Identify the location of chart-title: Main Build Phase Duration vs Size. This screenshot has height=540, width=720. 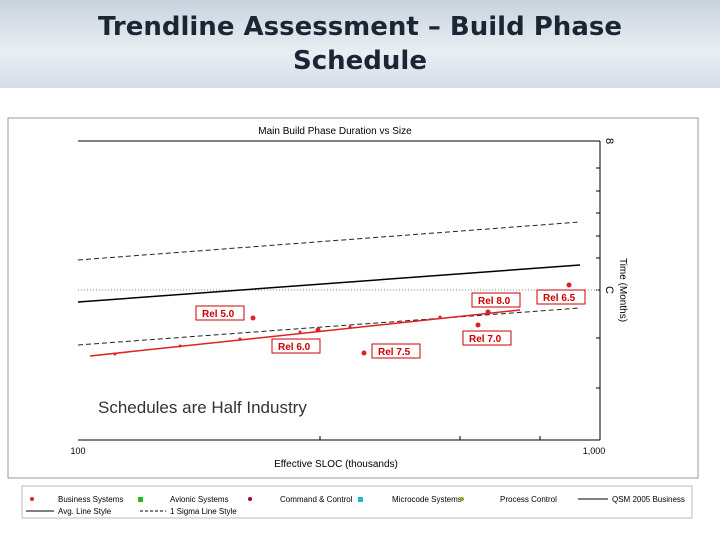
(335, 131).